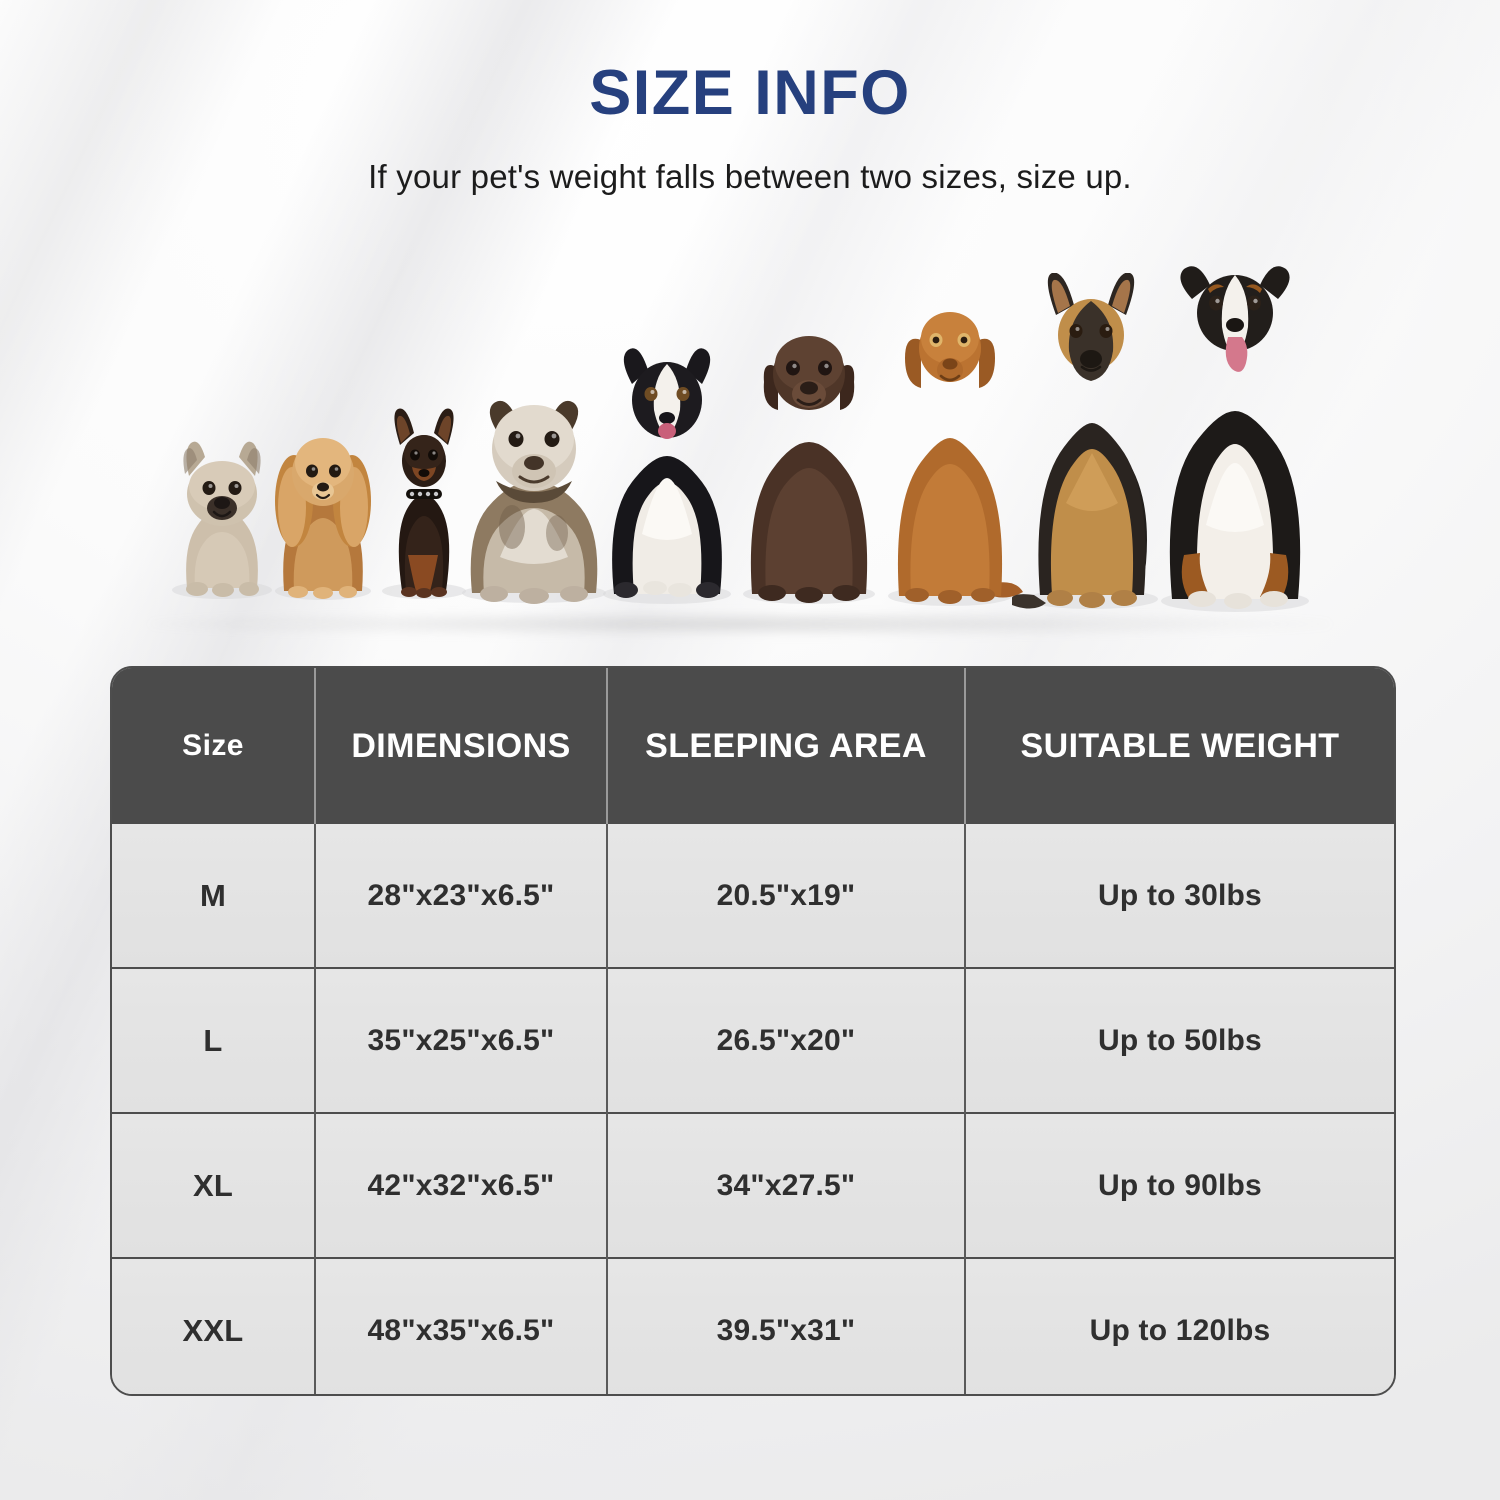 The width and height of the screenshot is (1500, 1500). Describe the element at coordinates (1179, 896) in the screenshot. I see `cell-suitable-weight: Up to 30lbs` at that location.